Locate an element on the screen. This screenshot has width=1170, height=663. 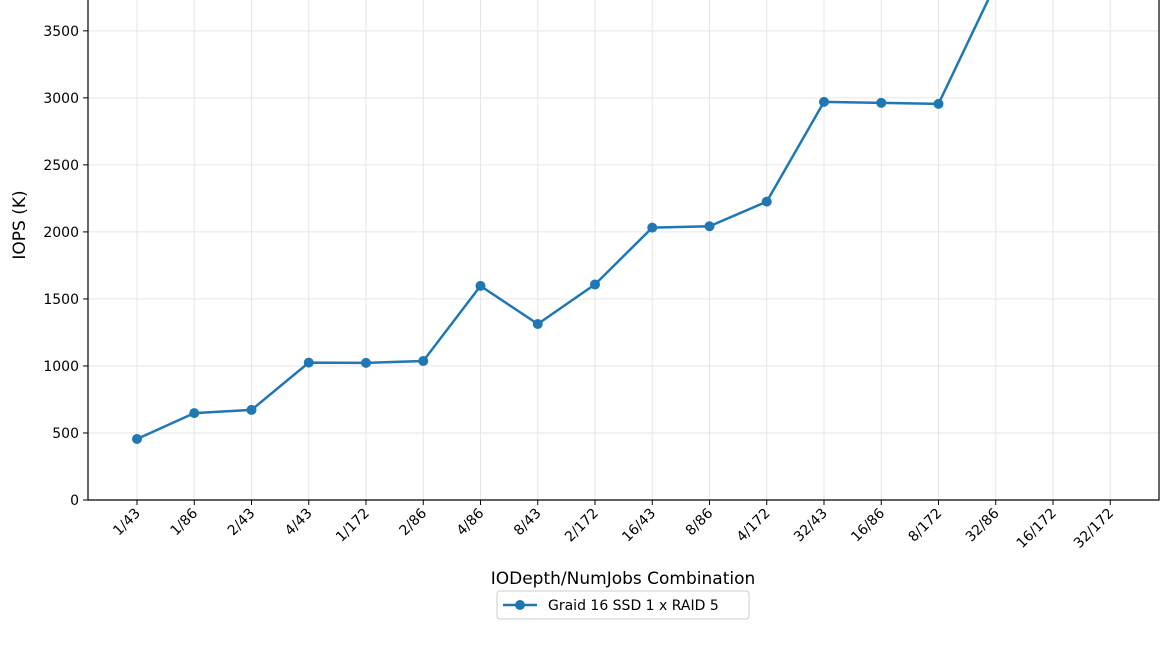
x-tick-label: 8/43 is located at coordinates (528, 523).